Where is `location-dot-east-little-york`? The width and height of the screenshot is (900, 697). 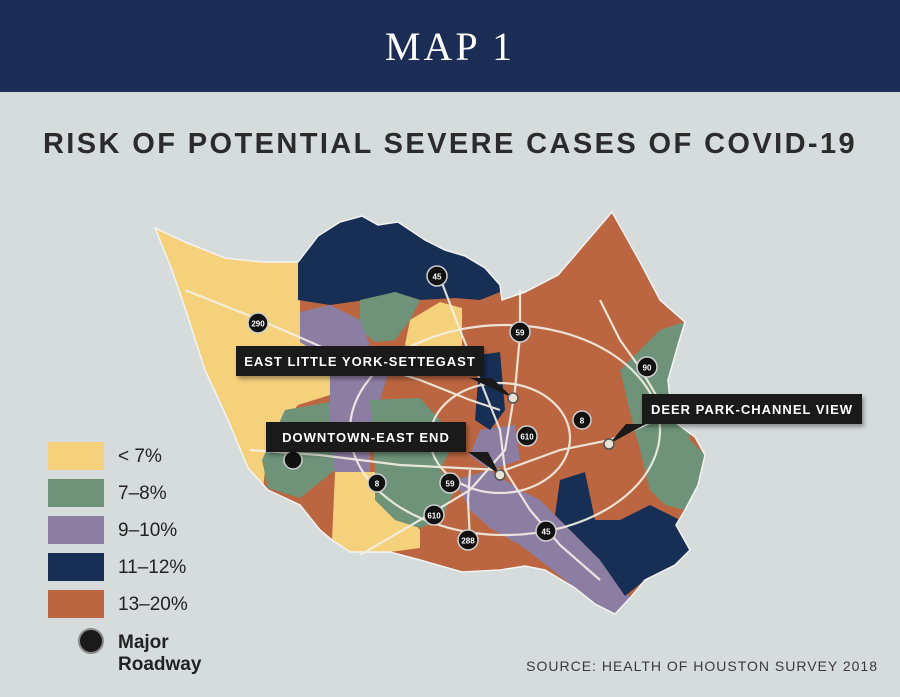 location-dot-east-little-york is located at coordinates (513, 398).